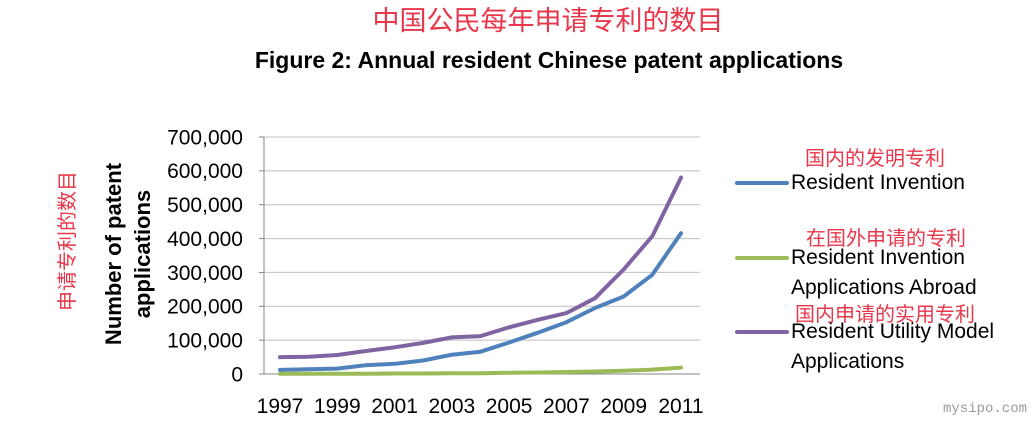 The image size is (1033, 423). What do you see at coordinates (237, 374) in the screenshot?
I see `y-tick-label: 0` at bounding box center [237, 374].